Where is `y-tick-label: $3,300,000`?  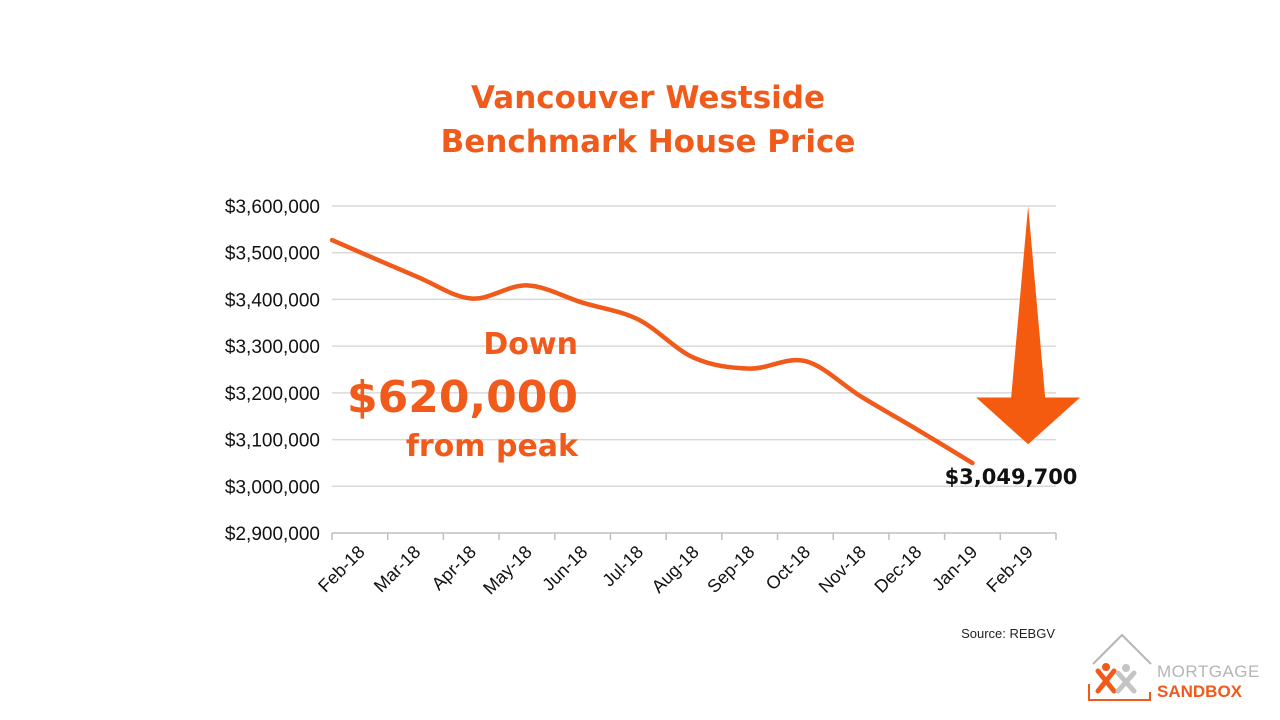 y-tick-label: $3,300,000 is located at coordinates (272, 347).